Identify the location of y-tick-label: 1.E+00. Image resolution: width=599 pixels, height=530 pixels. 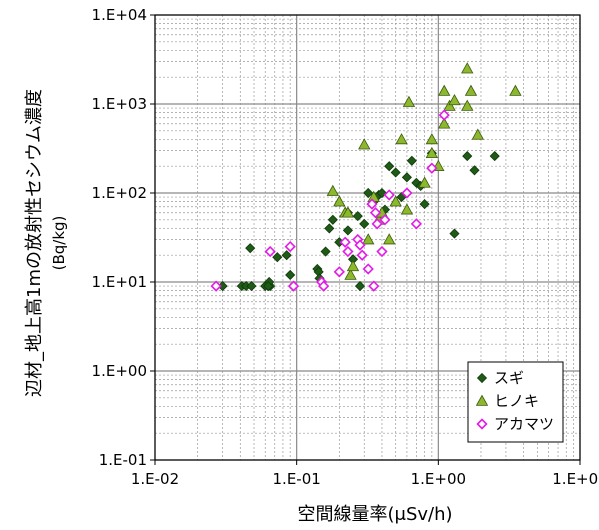
(119, 371).